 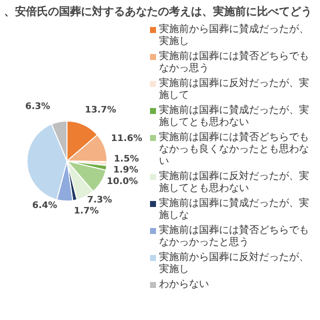 I want to click on data-label: 1.5%, so click(x=126, y=159).